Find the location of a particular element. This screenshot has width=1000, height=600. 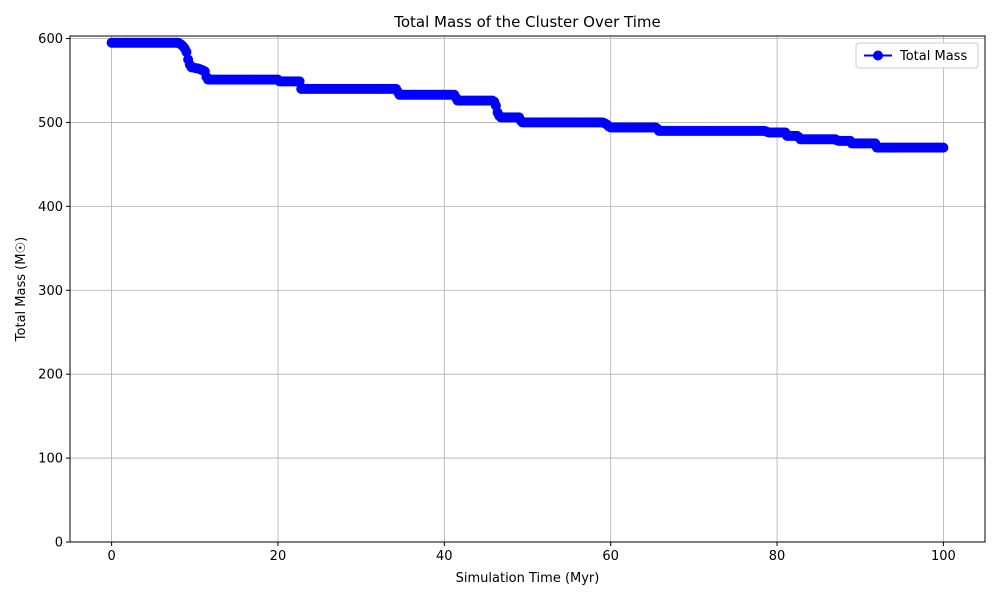

y-tick-label: 600 is located at coordinates (50, 39).